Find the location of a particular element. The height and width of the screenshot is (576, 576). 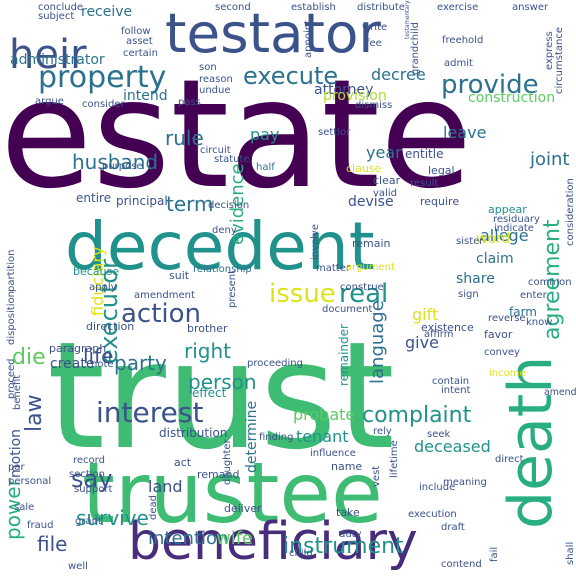

word-decree: decree is located at coordinates (398, 74).